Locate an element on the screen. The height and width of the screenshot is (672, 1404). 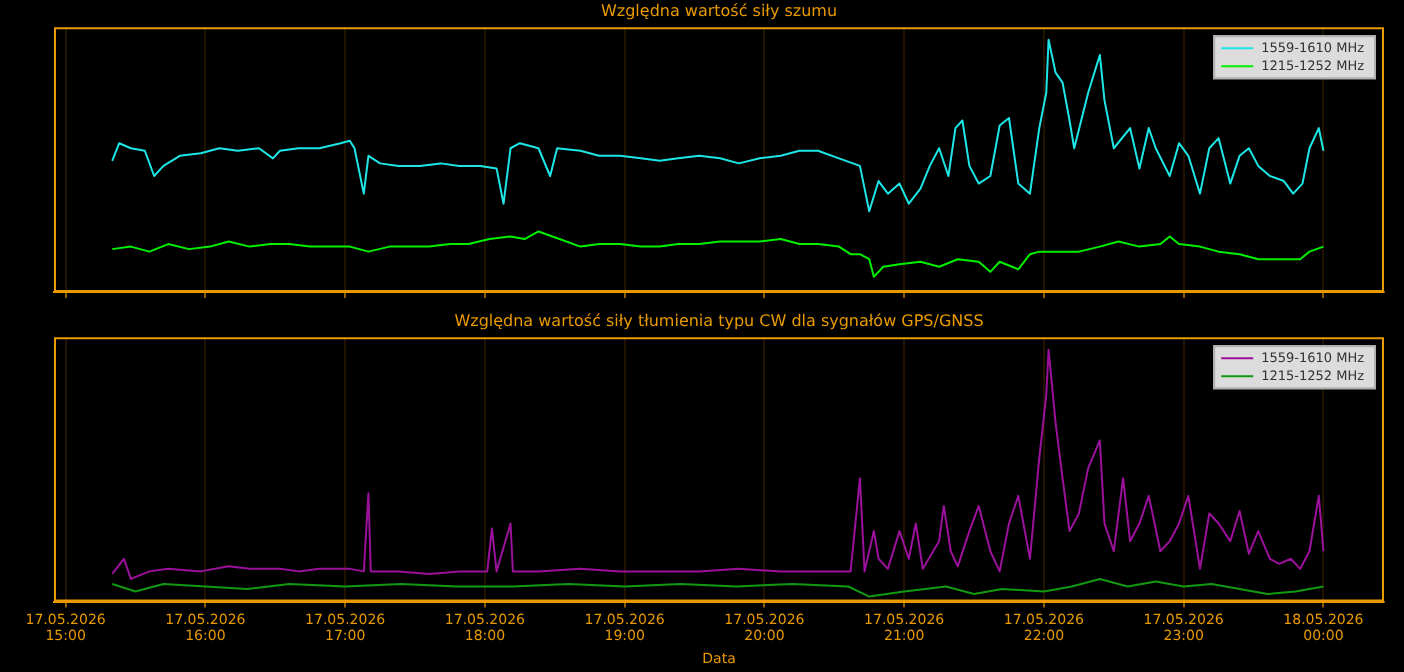
chart-title: Względna wartość siły tłumienia typu CW dla sygnałów GPS/GNSS is located at coordinates (719, 320).